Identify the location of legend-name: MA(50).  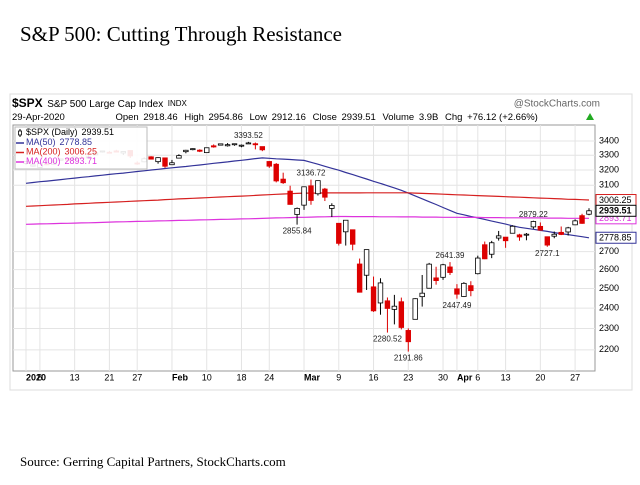
(41, 142).